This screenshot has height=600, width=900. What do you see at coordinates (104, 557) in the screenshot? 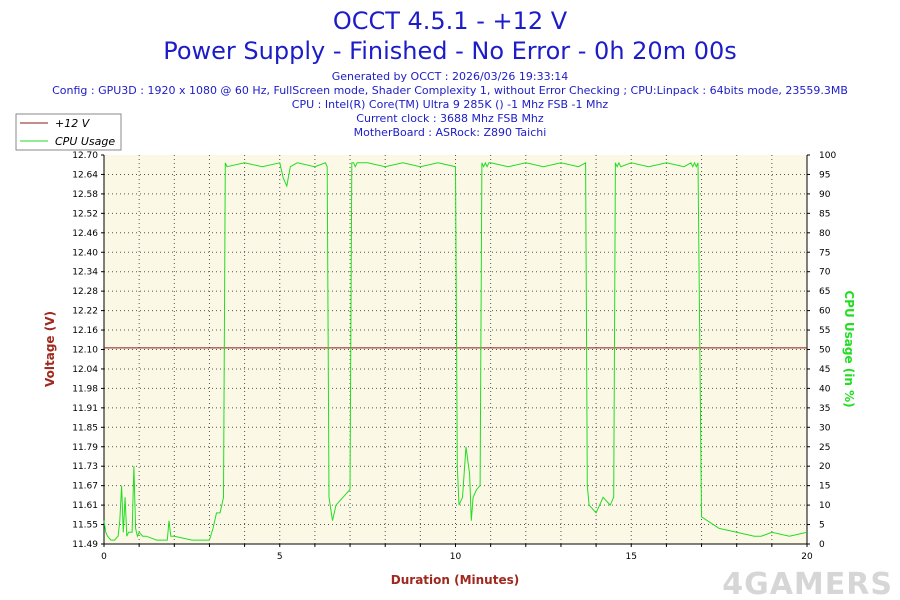
I see `x-tick-label: 0` at bounding box center [104, 557].